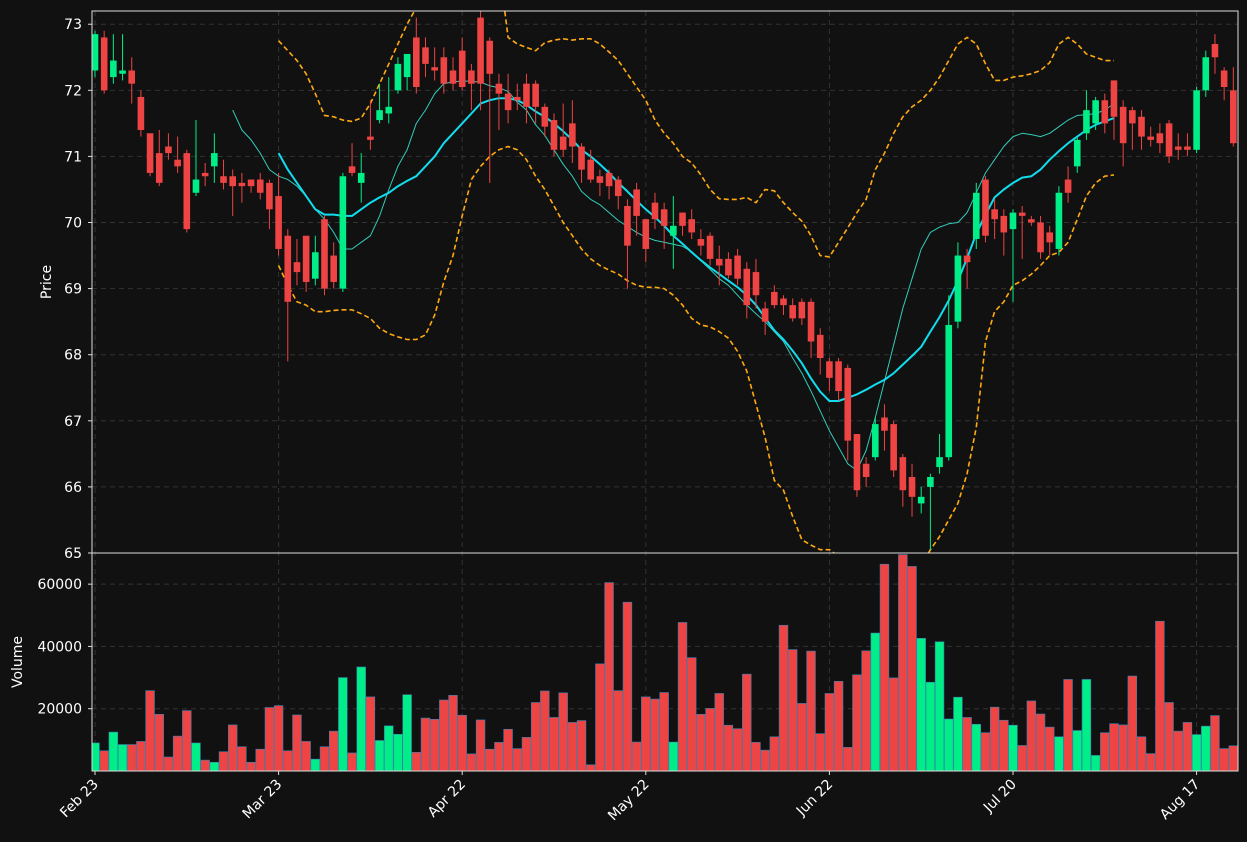 The image size is (1247, 842). What do you see at coordinates (73, 554) in the screenshot?
I see `price-tick-label: 65` at bounding box center [73, 554].